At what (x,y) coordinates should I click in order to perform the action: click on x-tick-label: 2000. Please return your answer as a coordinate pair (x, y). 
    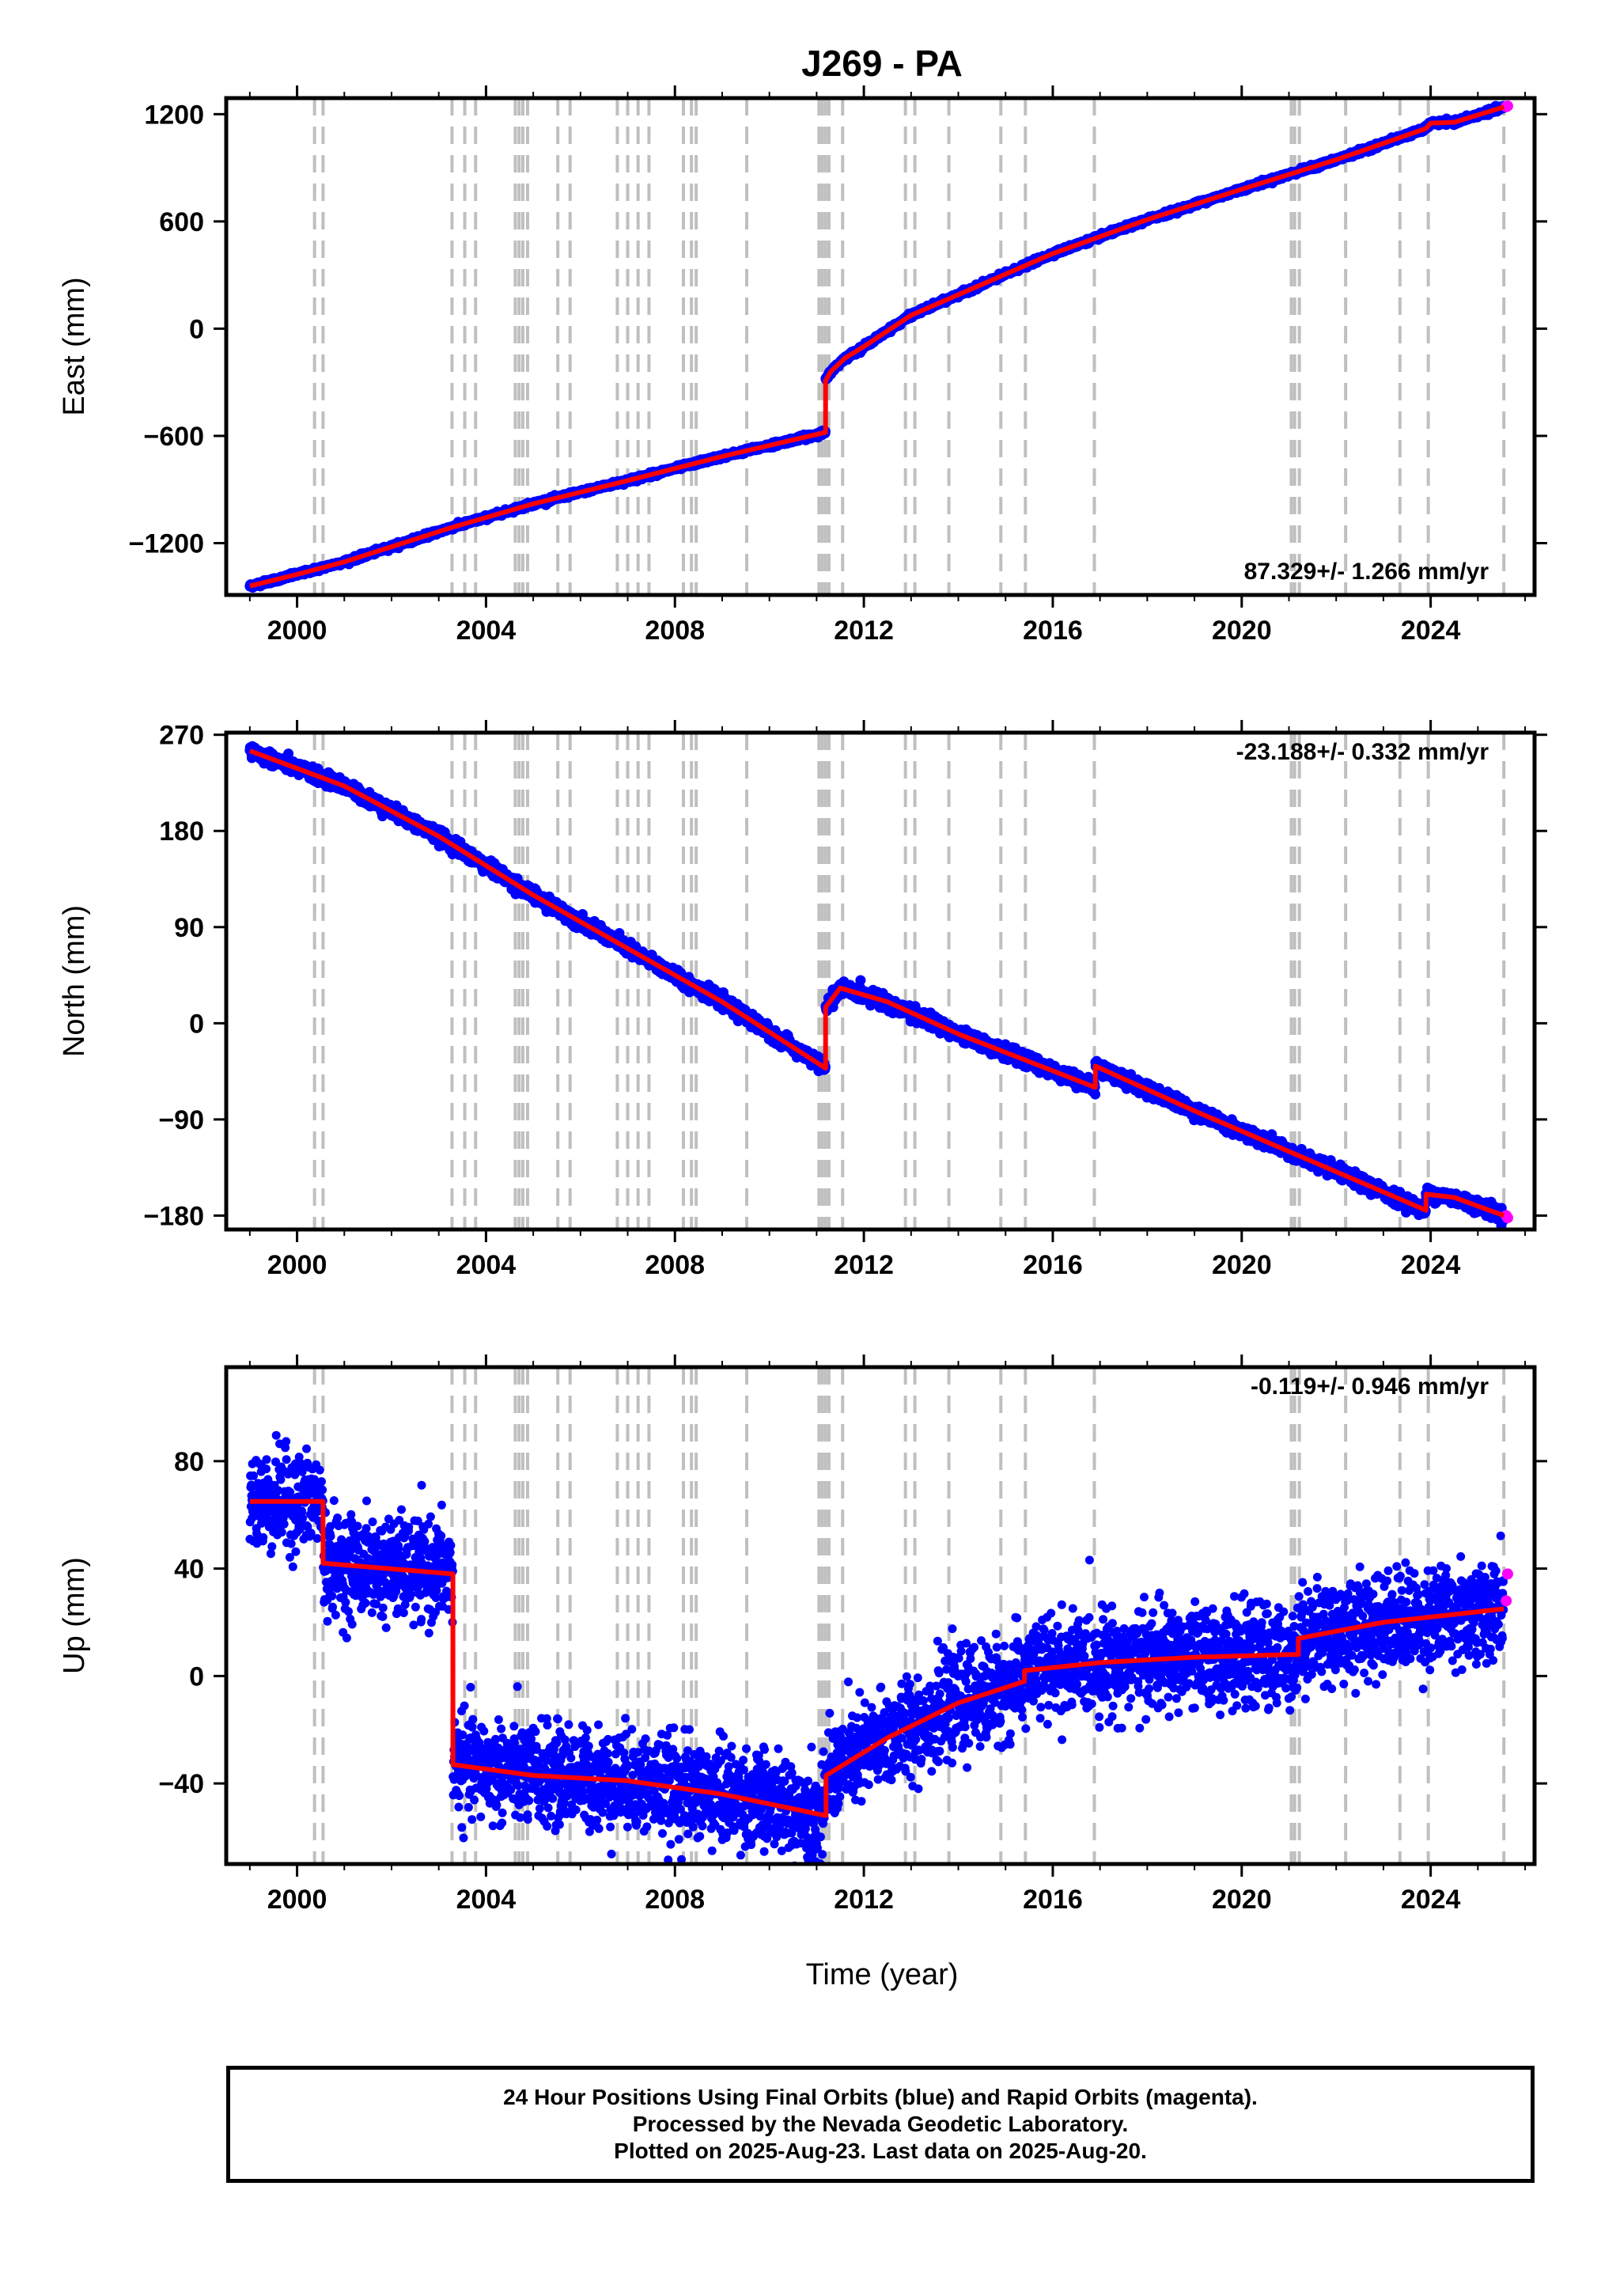
    Looking at the image, I should click on (297, 631).